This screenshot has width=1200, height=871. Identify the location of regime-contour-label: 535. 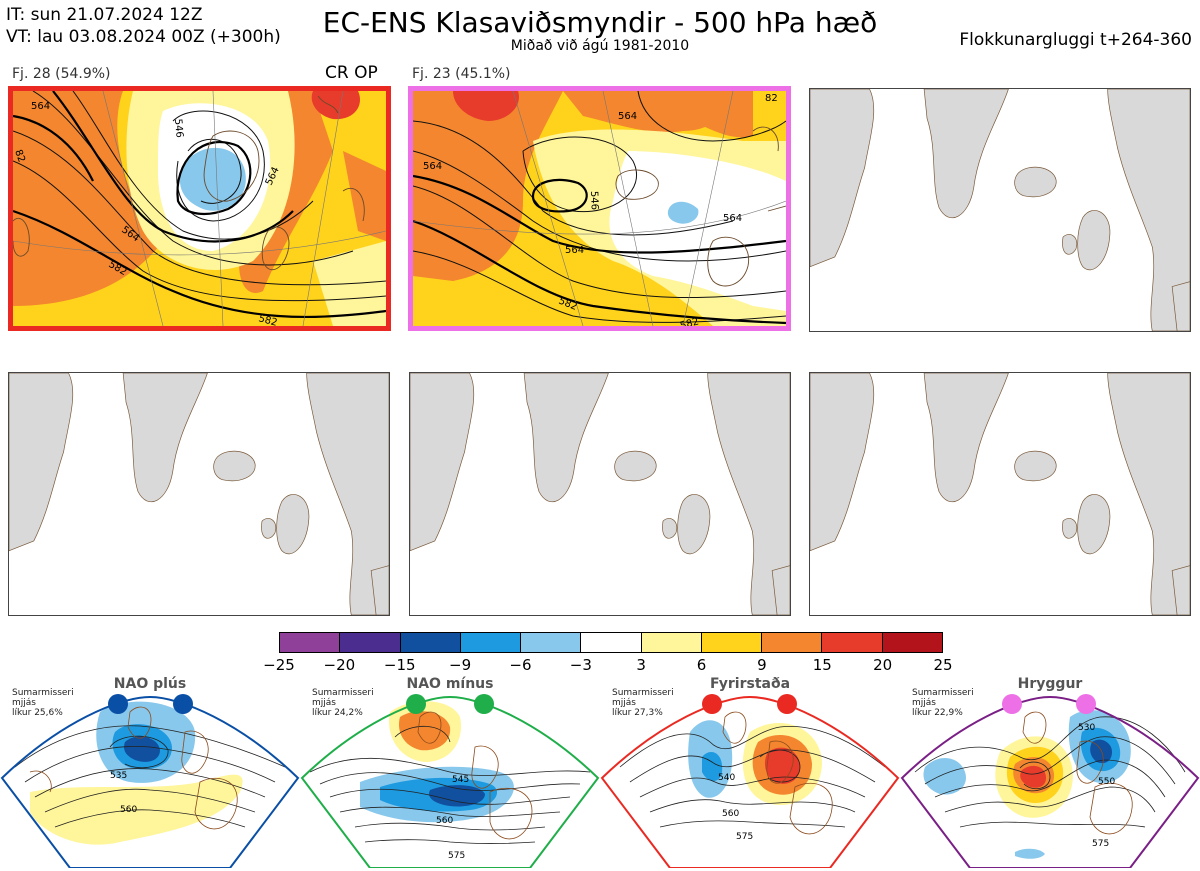
(118, 776).